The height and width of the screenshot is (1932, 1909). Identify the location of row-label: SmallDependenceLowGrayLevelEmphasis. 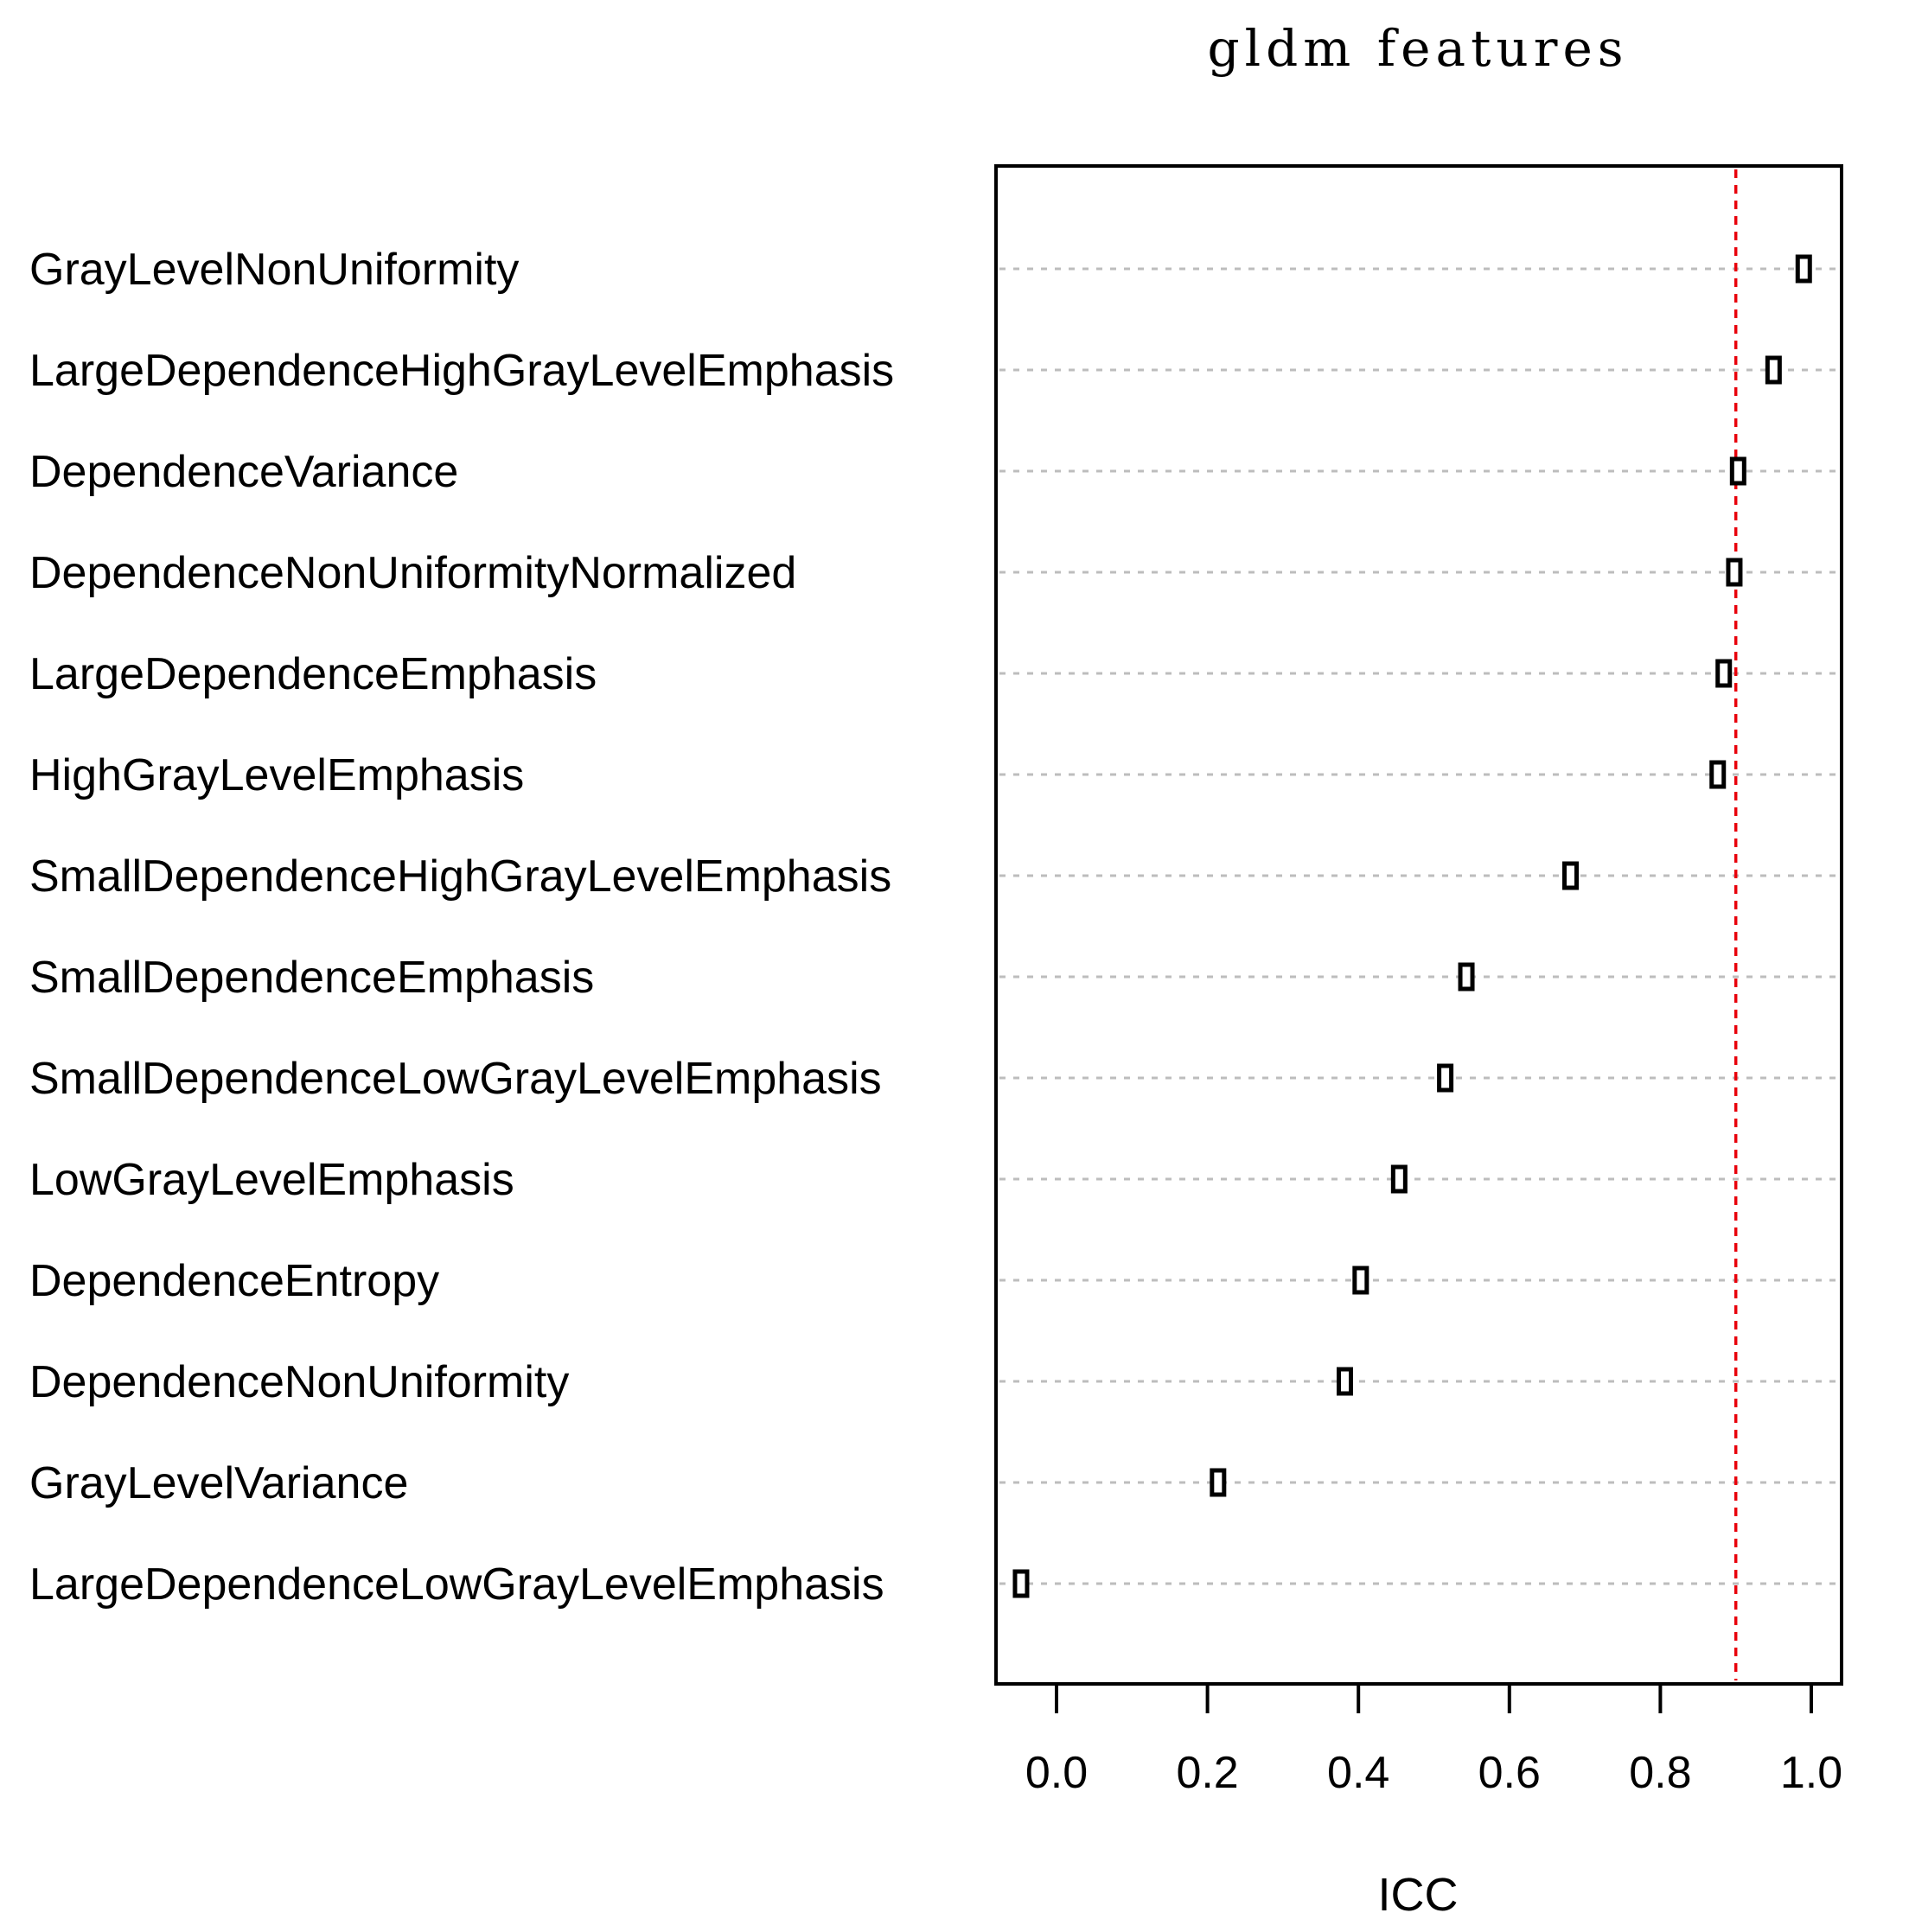
(455, 1079).